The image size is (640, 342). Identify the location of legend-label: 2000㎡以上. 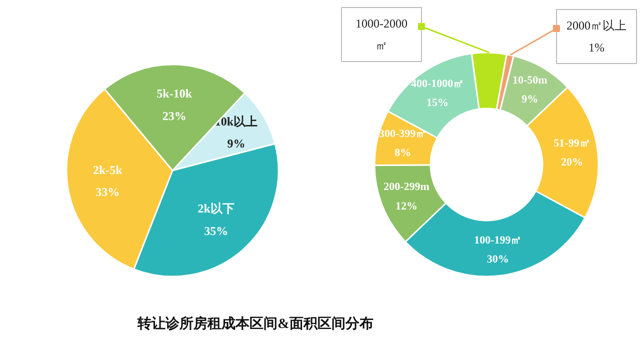
(596, 25).